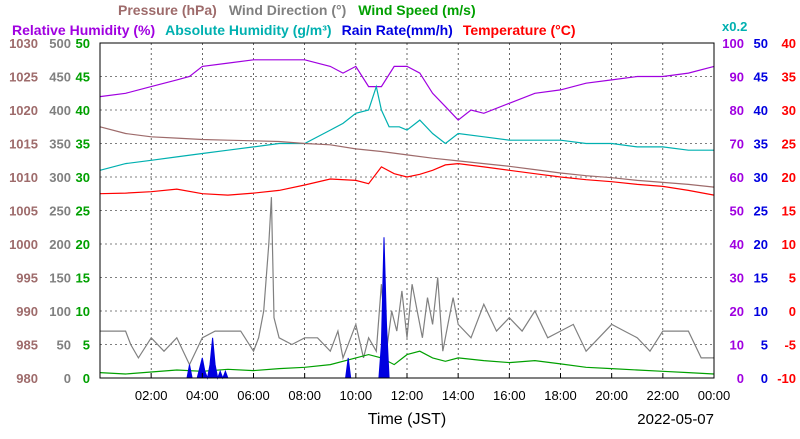  What do you see at coordinates (737, 110) in the screenshot?
I see `humidity-tick: 80` at bounding box center [737, 110].